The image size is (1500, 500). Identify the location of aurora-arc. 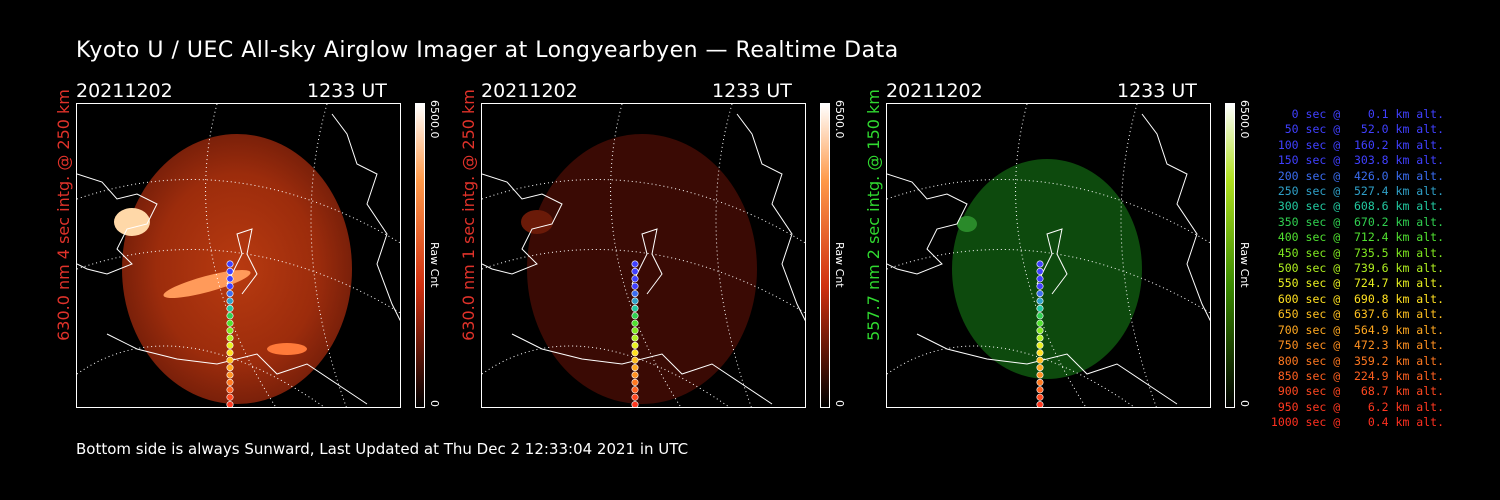
(287, 349).